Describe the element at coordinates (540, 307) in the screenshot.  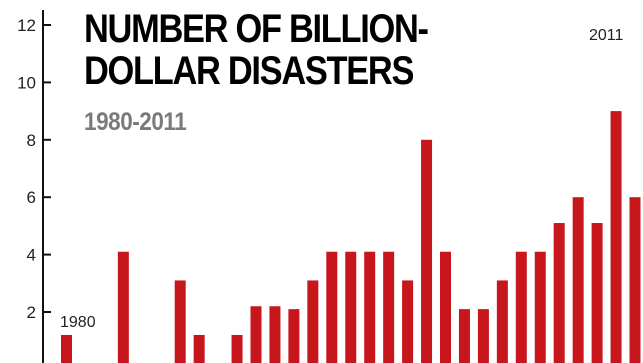
I see `bar-2005` at that location.